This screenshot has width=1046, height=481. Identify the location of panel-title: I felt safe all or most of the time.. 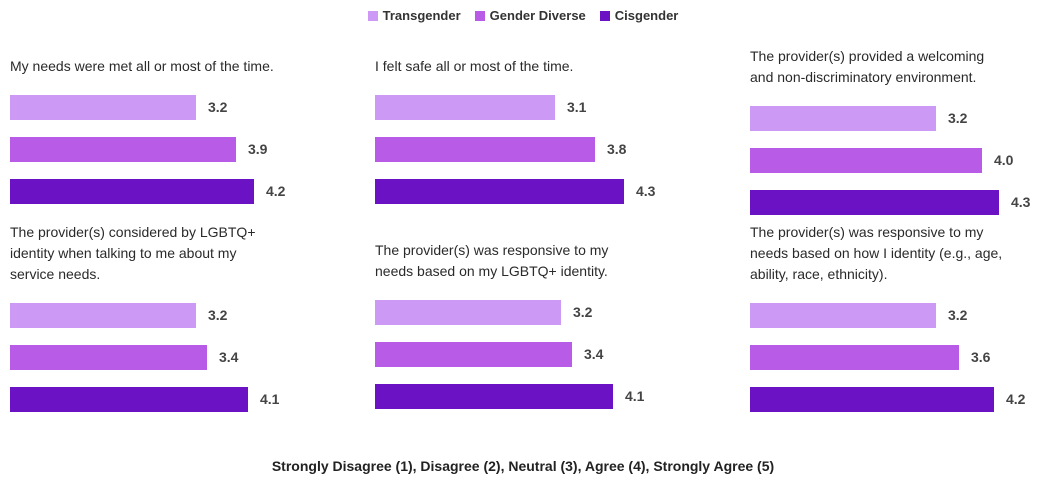
(474, 66).